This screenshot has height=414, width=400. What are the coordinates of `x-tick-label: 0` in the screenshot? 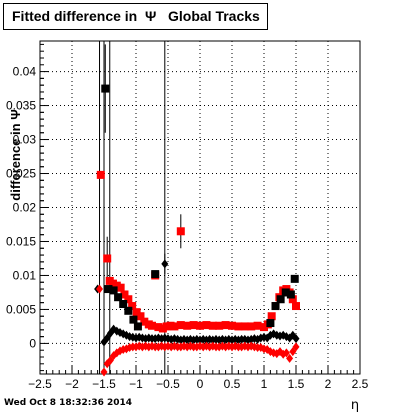 It's located at (200, 384).